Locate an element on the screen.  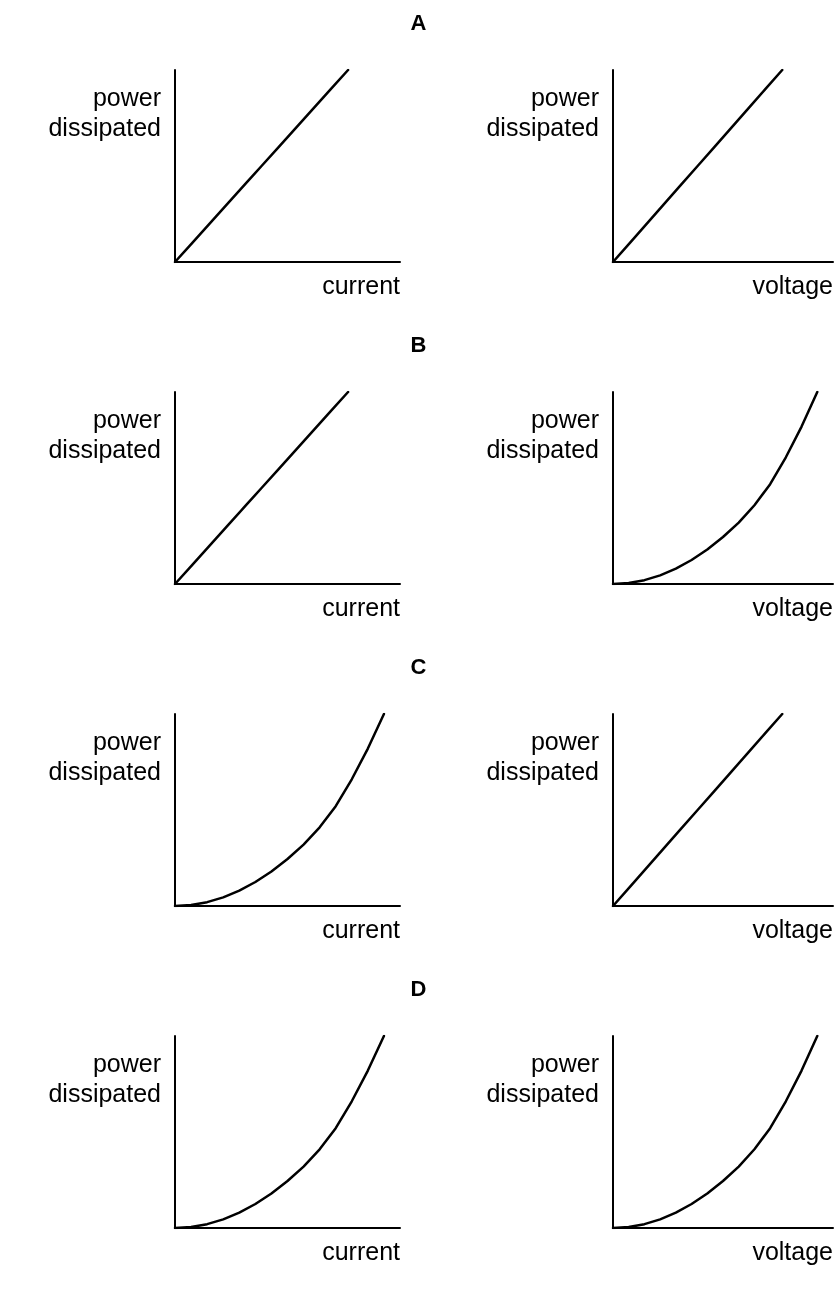
text: A is located at coordinates (418, 22).